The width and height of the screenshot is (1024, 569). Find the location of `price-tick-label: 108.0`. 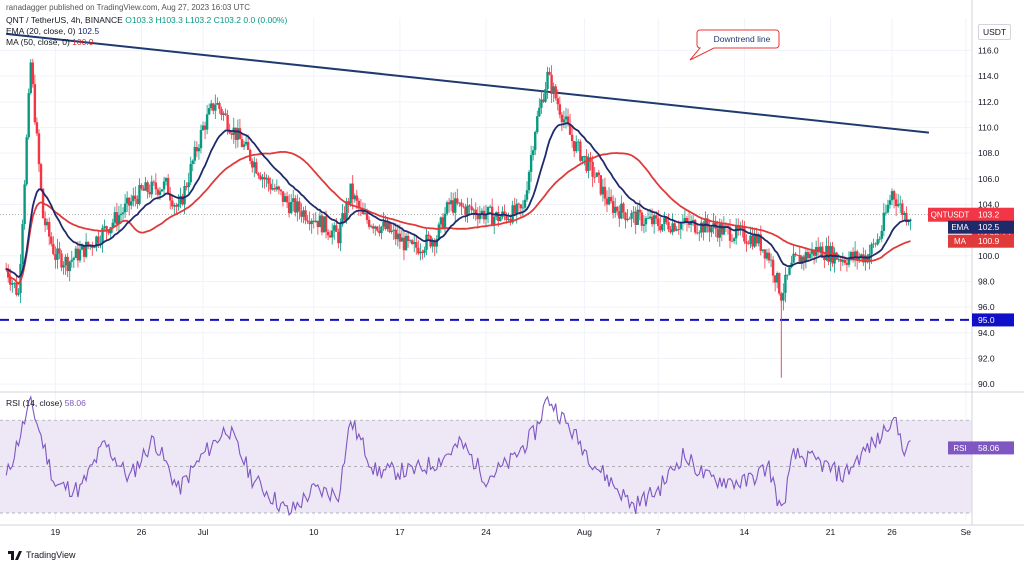

price-tick-label: 108.0 is located at coordinates (989, 153).